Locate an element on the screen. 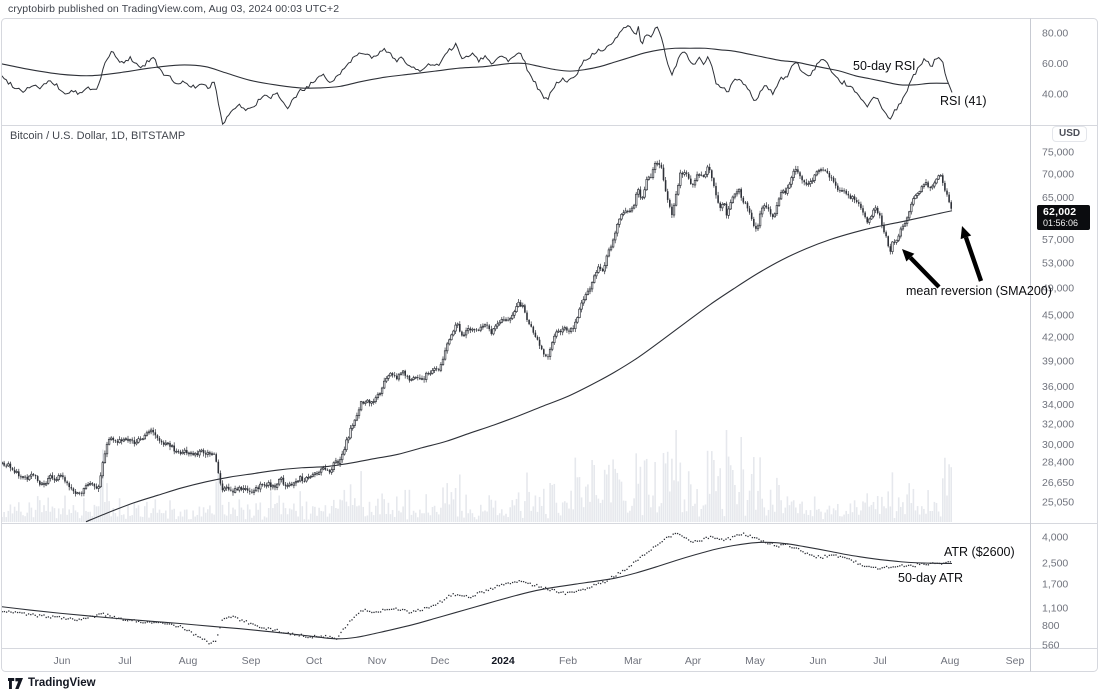 This screenshot has height=692, width=1100. atr-lines is located at coordinates (477, 588).